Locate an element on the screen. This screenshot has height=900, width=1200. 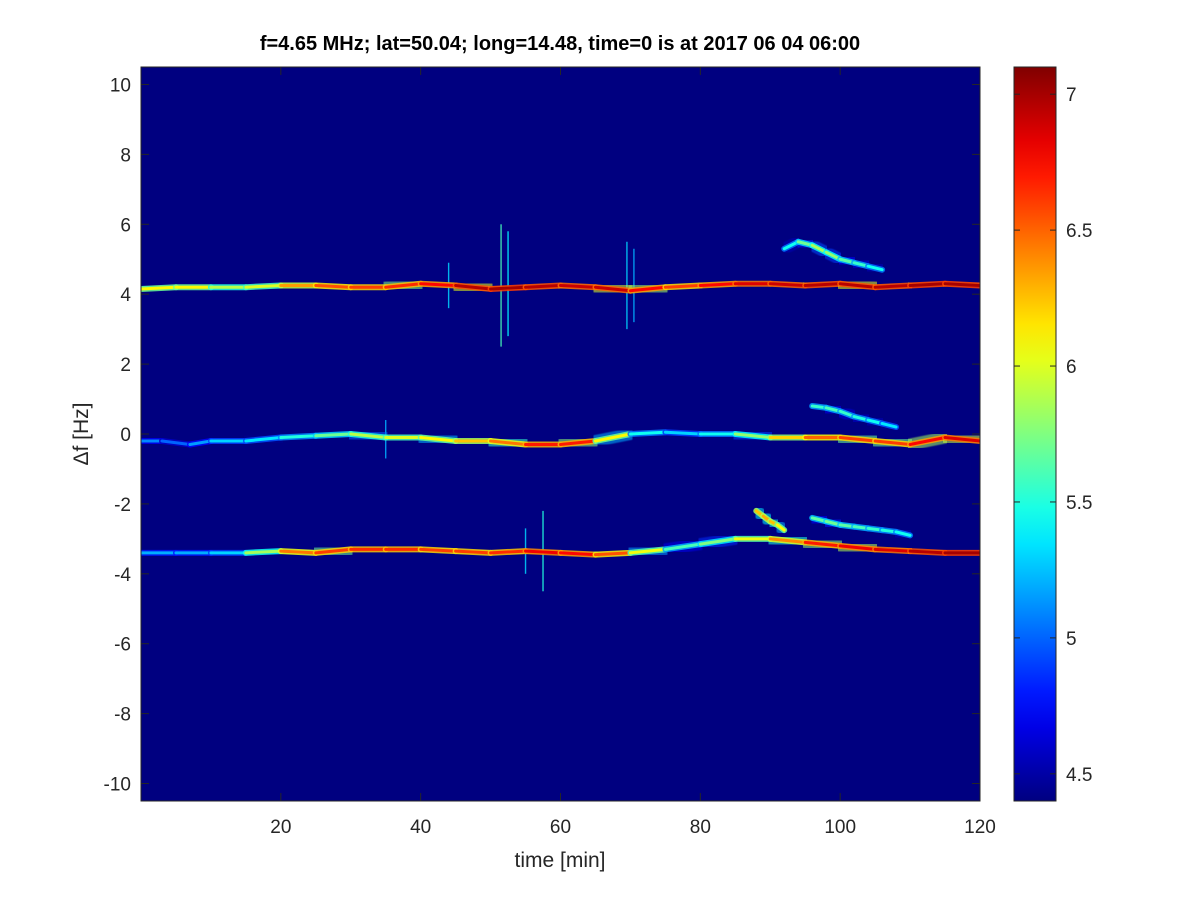
y-tick-label-10: 10 is located at coordinates (120, 85).